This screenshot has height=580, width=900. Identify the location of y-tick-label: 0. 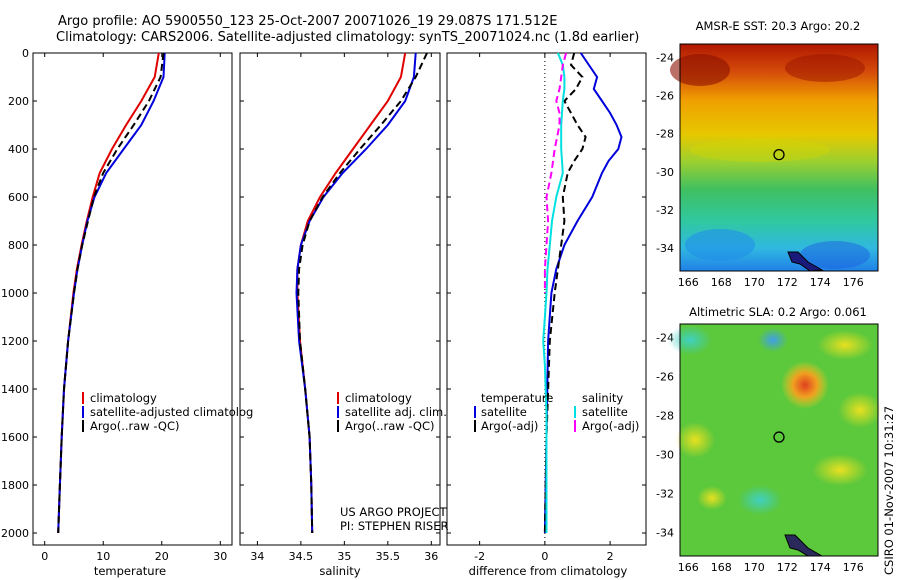
(25, 53).